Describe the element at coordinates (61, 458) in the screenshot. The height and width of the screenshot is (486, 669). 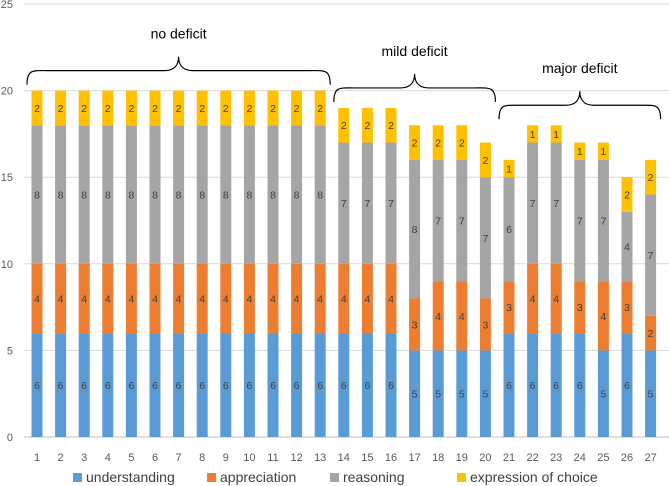
I see `x-tick-label: 2` at that location.